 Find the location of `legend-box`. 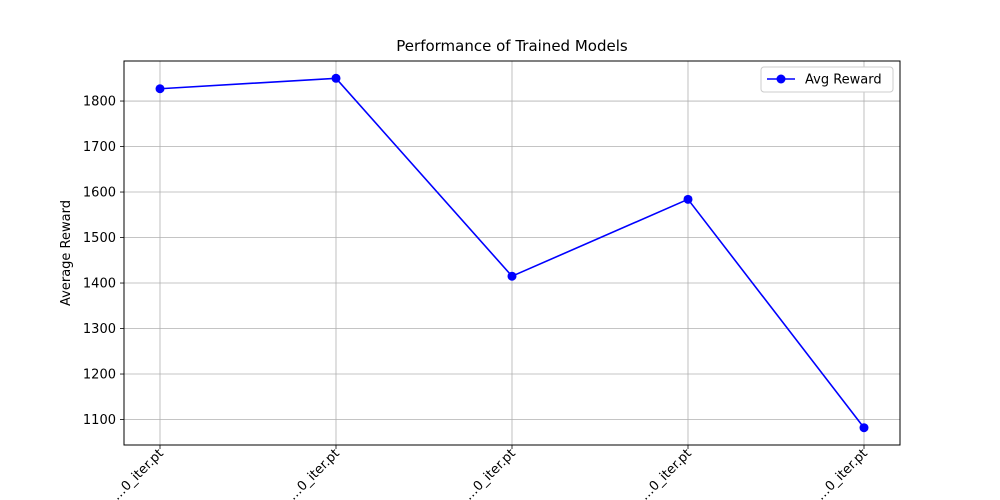

legend-box is located at coordinates (827, 79).